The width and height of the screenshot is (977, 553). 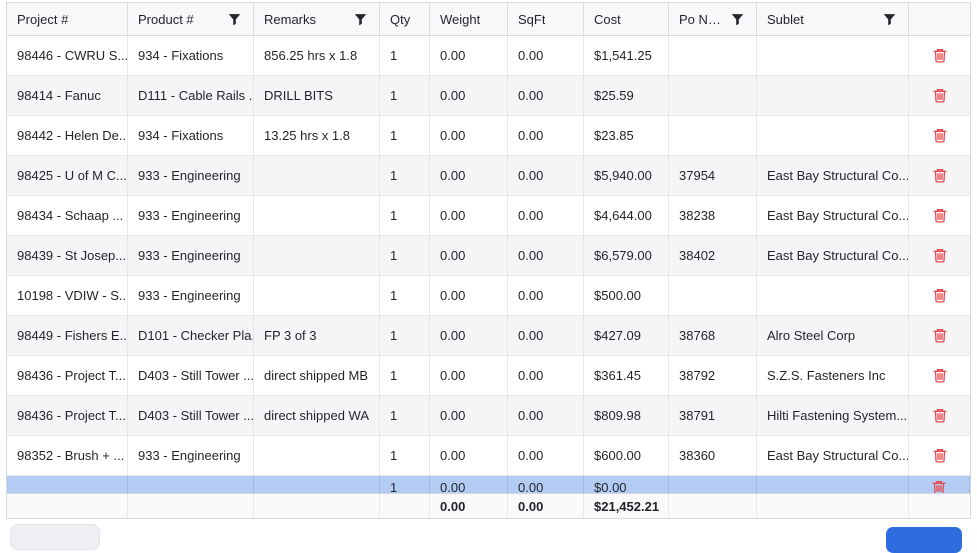 I want to click on column-header-label: Project #, so click(x=43, y=19).